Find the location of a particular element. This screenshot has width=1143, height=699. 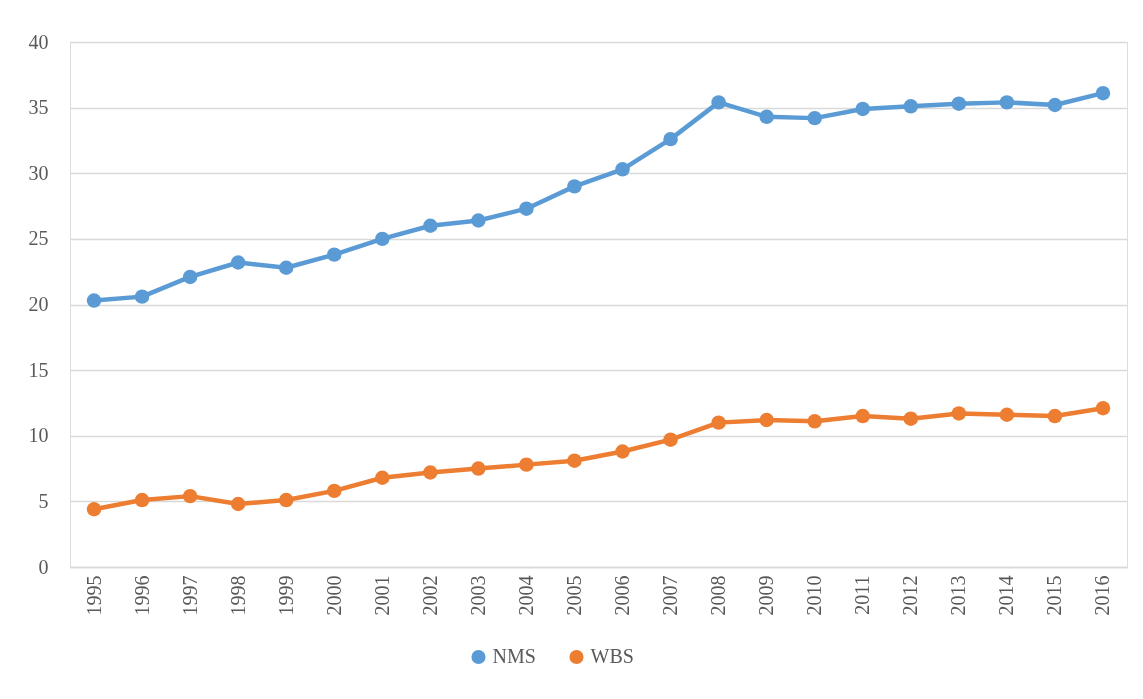

x-tick-label: 2015 is located at coordinates (1054, 595).